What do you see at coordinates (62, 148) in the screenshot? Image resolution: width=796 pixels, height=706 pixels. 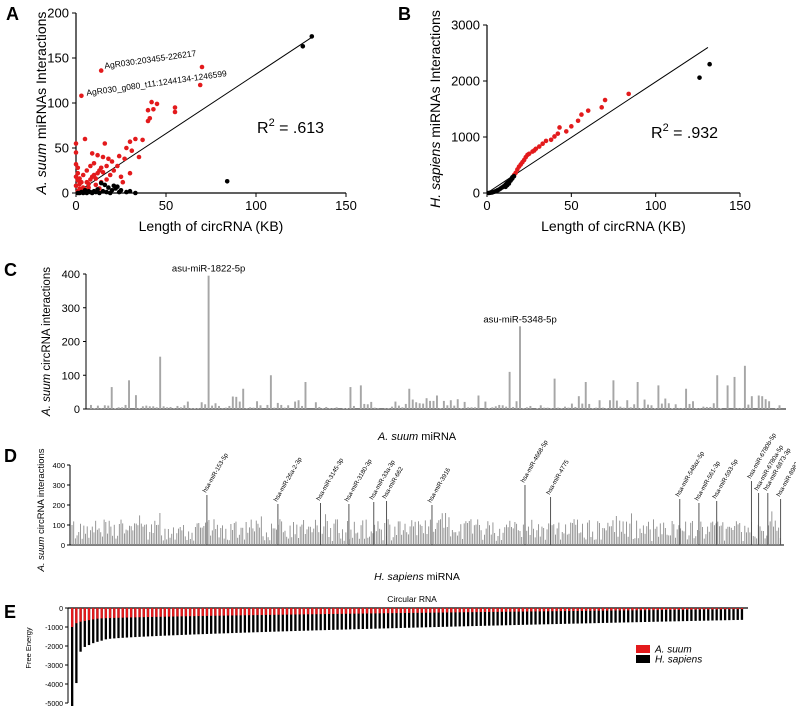 I see `y-tick-label: 50` at bounding box center [62, 148].